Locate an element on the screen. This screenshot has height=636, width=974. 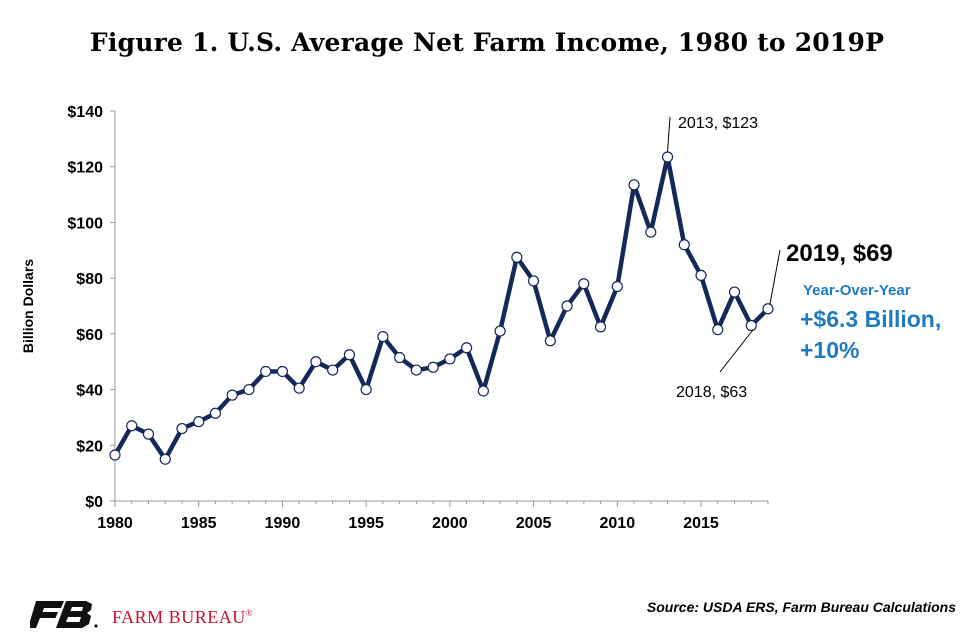
x-tick-label: 2015 is located at coordinates (701, 523).